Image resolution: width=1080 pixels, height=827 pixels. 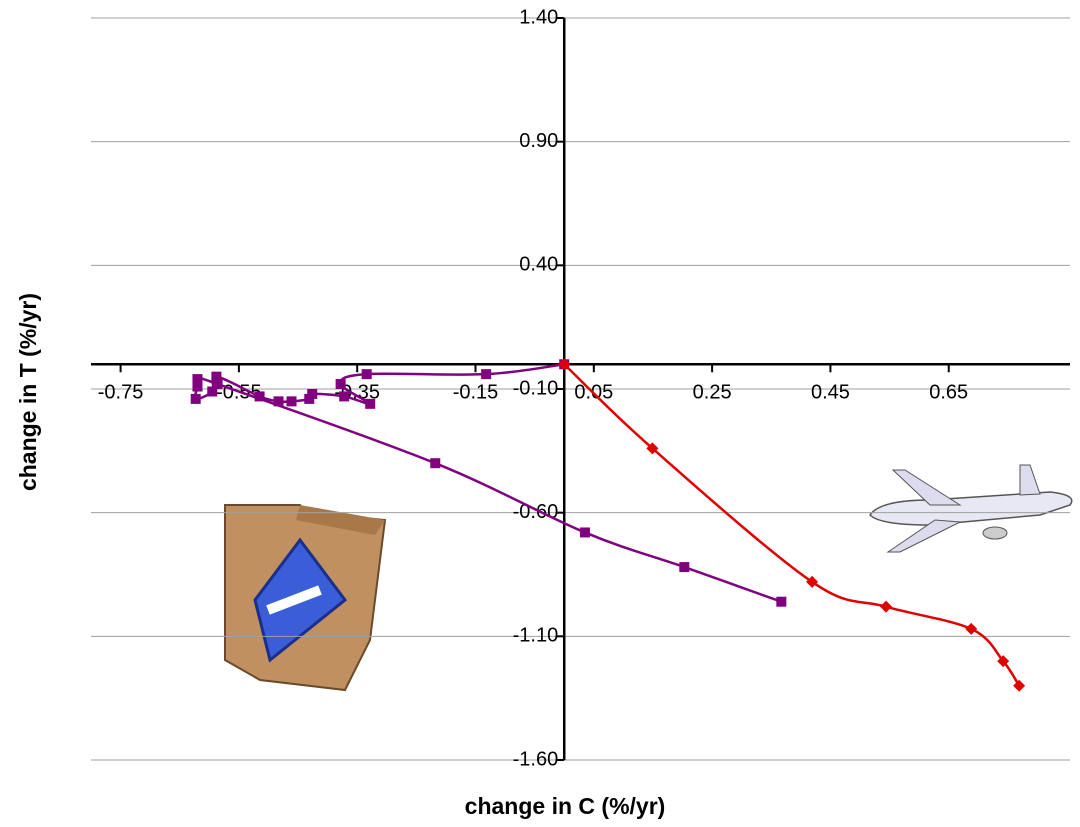 I want to click on y-tick-label: -1.60, so click(x=536, y=759).